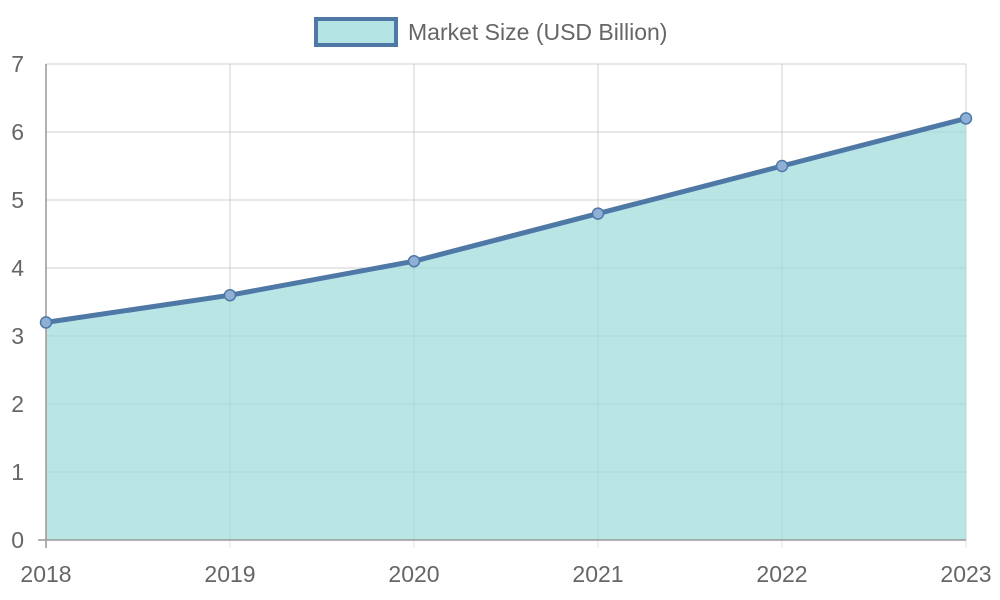 This screenshot has width=1000, height=600. What do you see at coordinates (413, 574) in the screenshot?
I see `x-tick-label: 2020` at bounding box center [413, 574].